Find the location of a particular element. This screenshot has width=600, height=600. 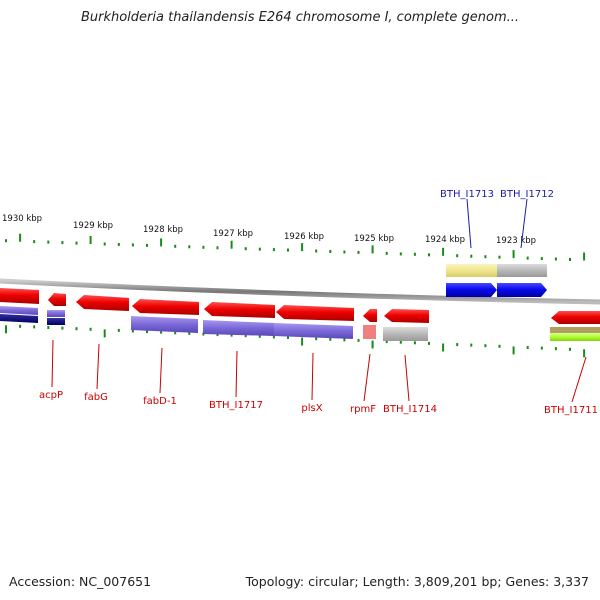

kbp-label: 1927 kbp is located at coordinates (233, 234).